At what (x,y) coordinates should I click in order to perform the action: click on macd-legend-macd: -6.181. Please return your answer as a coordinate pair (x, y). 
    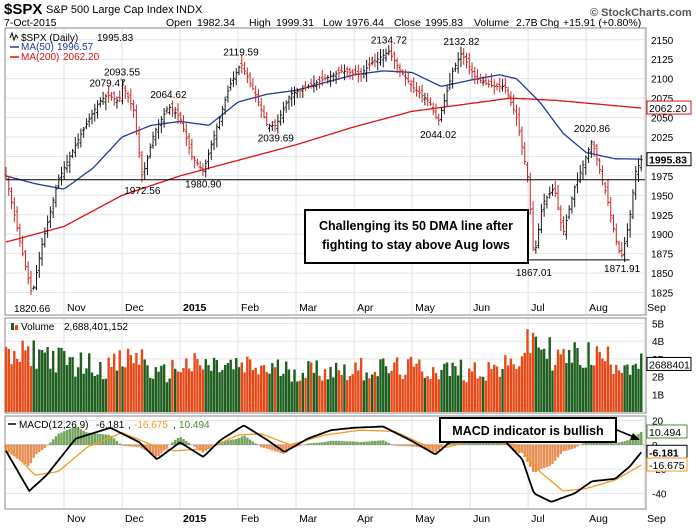
    Looking at the image, I should click on (110, 425).